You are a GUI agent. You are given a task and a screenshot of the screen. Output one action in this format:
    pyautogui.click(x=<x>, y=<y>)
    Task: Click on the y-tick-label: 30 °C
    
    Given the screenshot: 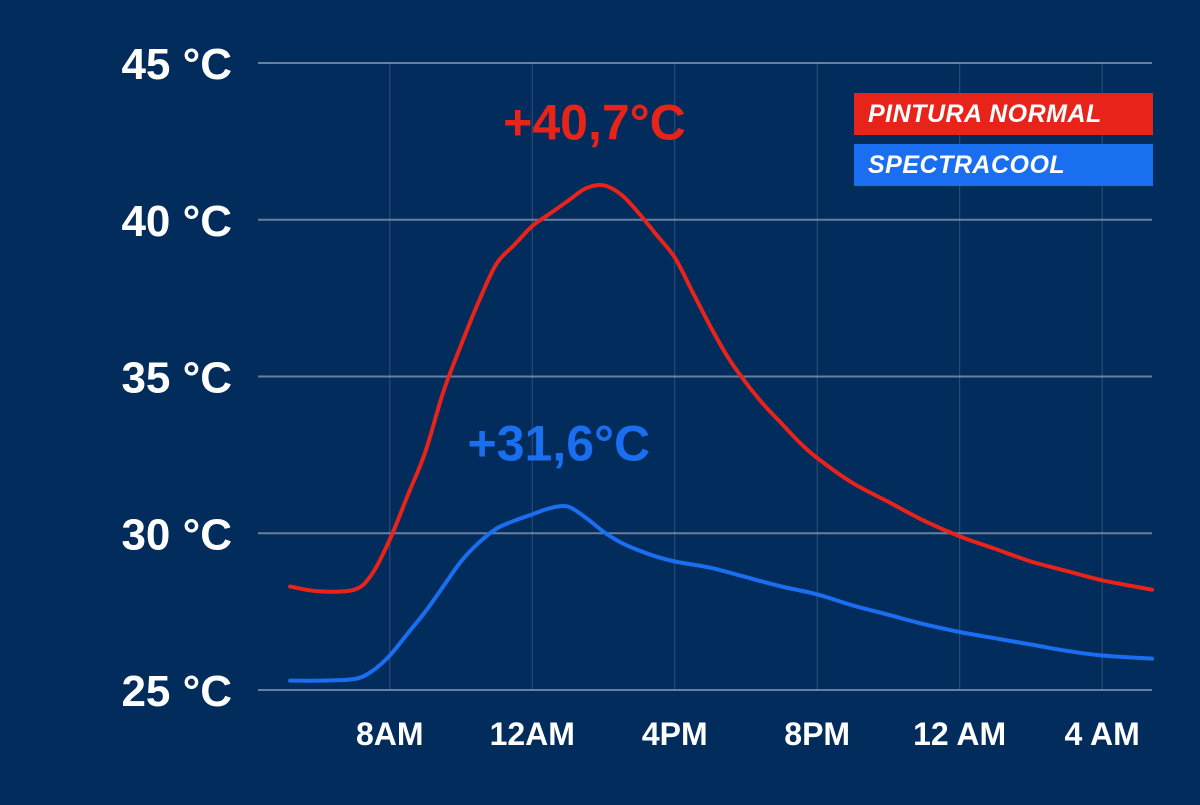 What is the action you would take?
    pyautogui.click(x=176, y=534)
    